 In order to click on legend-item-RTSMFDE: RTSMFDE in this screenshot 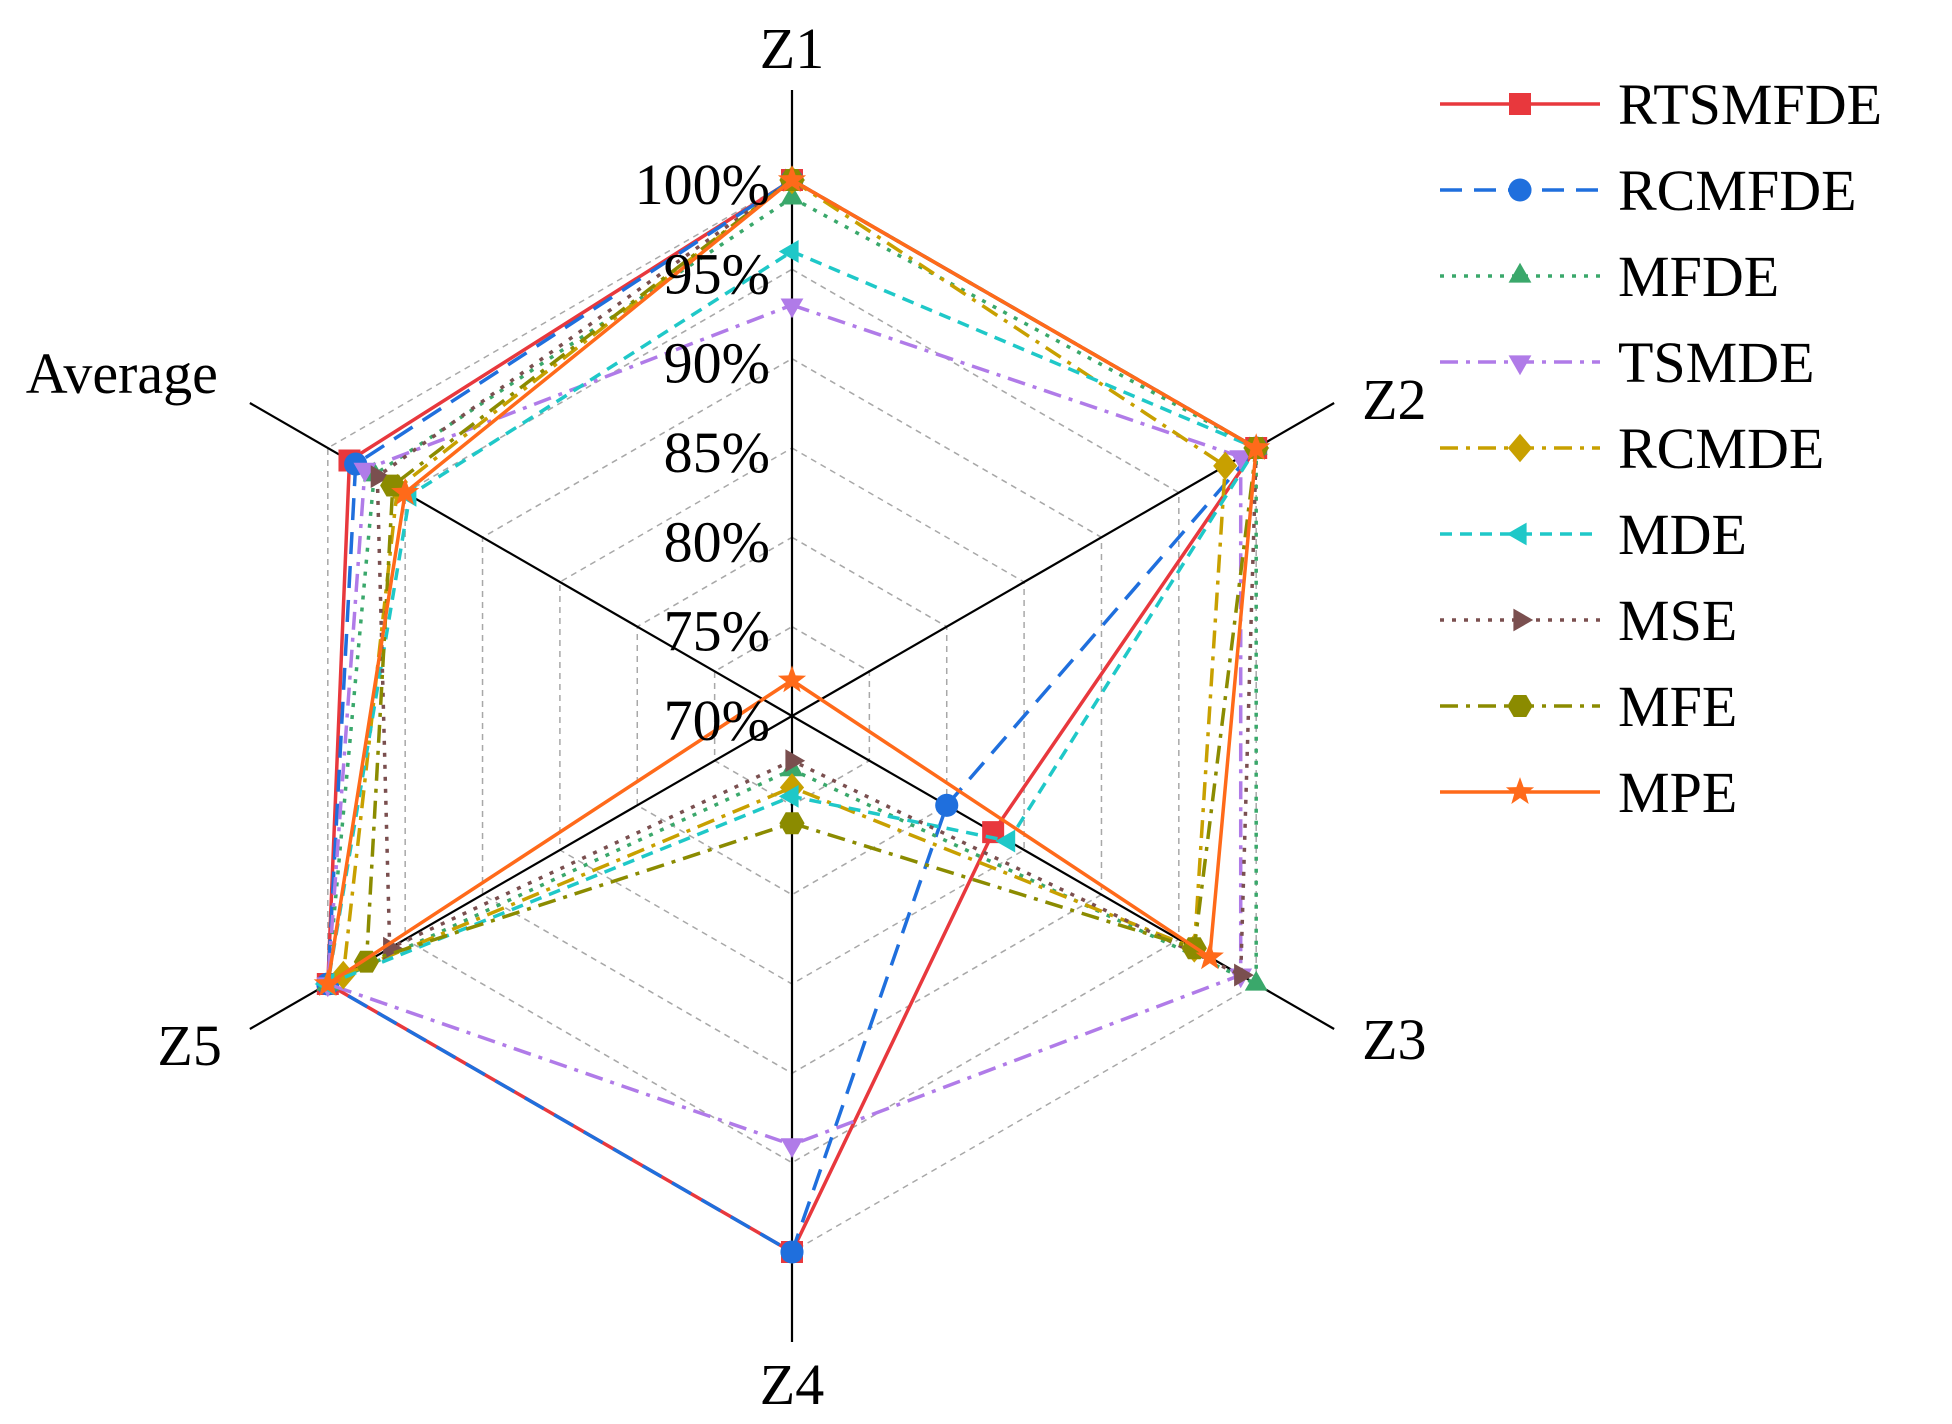, I will do `click(1661, 104)`.